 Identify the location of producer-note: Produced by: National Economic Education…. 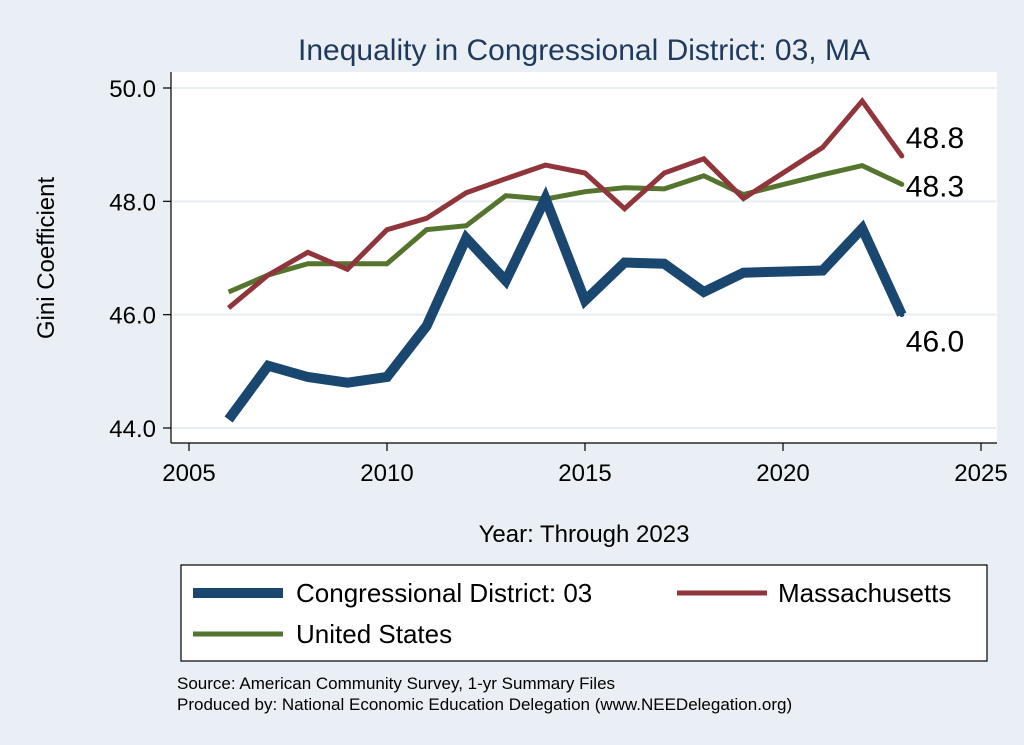
(484, 704).